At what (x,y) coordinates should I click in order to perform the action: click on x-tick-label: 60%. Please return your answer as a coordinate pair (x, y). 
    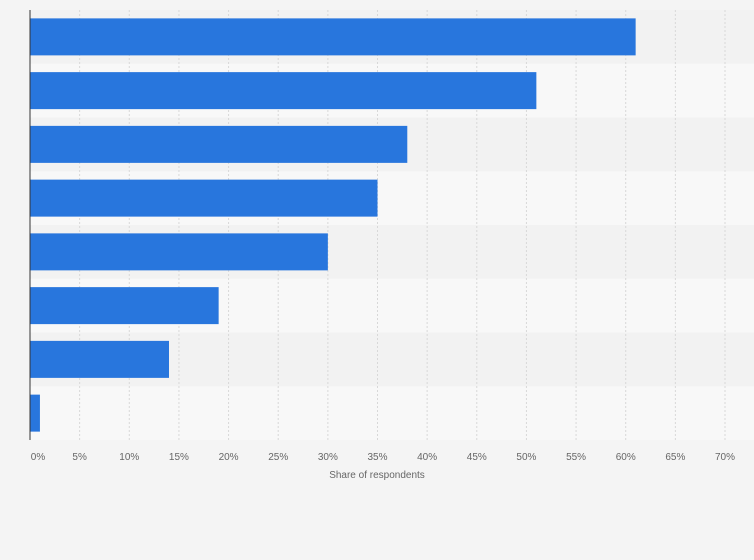
    Looking at the image, I should click on (626, 457).